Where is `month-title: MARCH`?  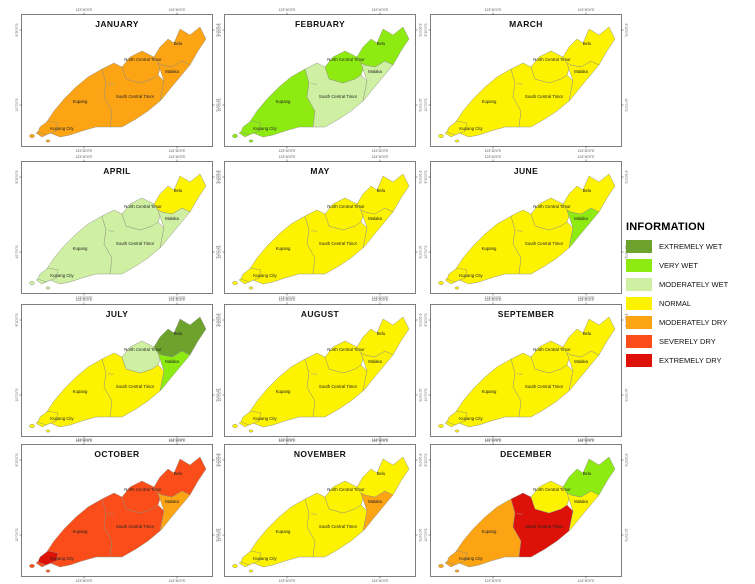
month-title: MARCH is located at coordinates (526, 24).